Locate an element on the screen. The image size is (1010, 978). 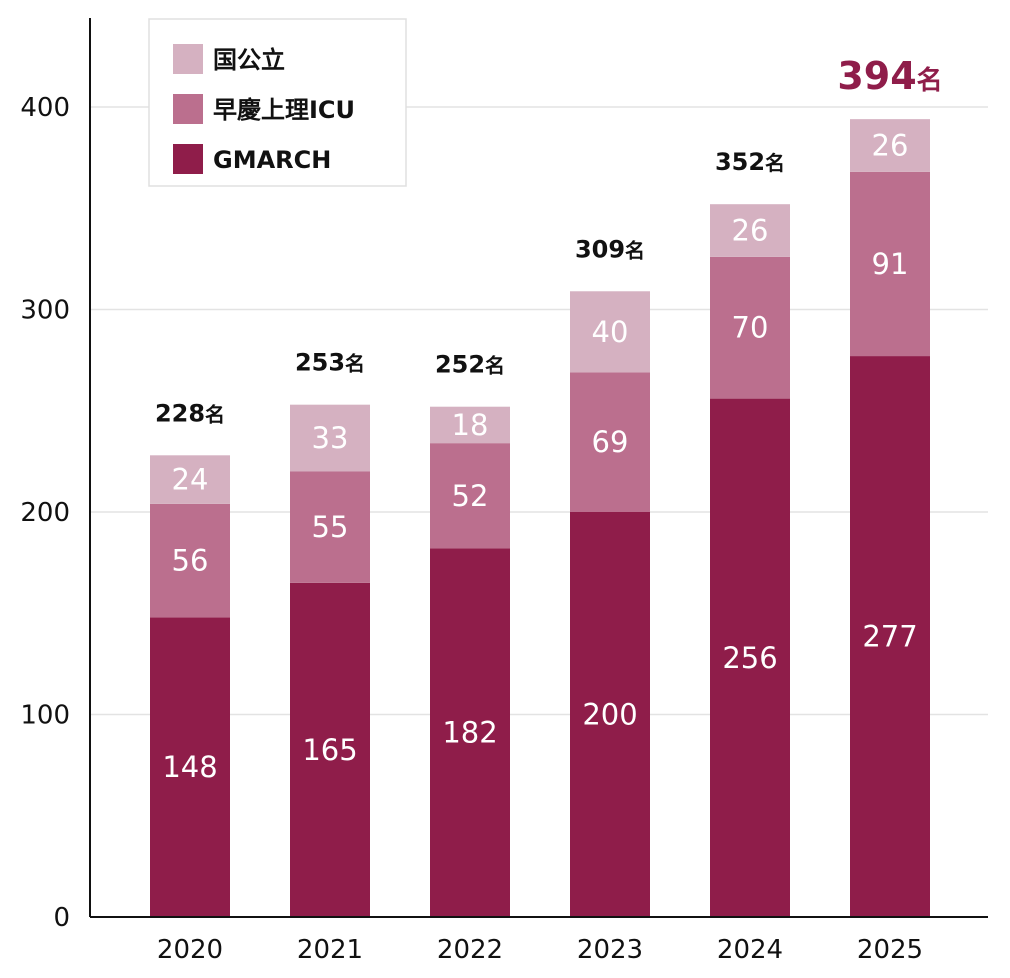
data-label: 18 is located at coordinates (470, 425).